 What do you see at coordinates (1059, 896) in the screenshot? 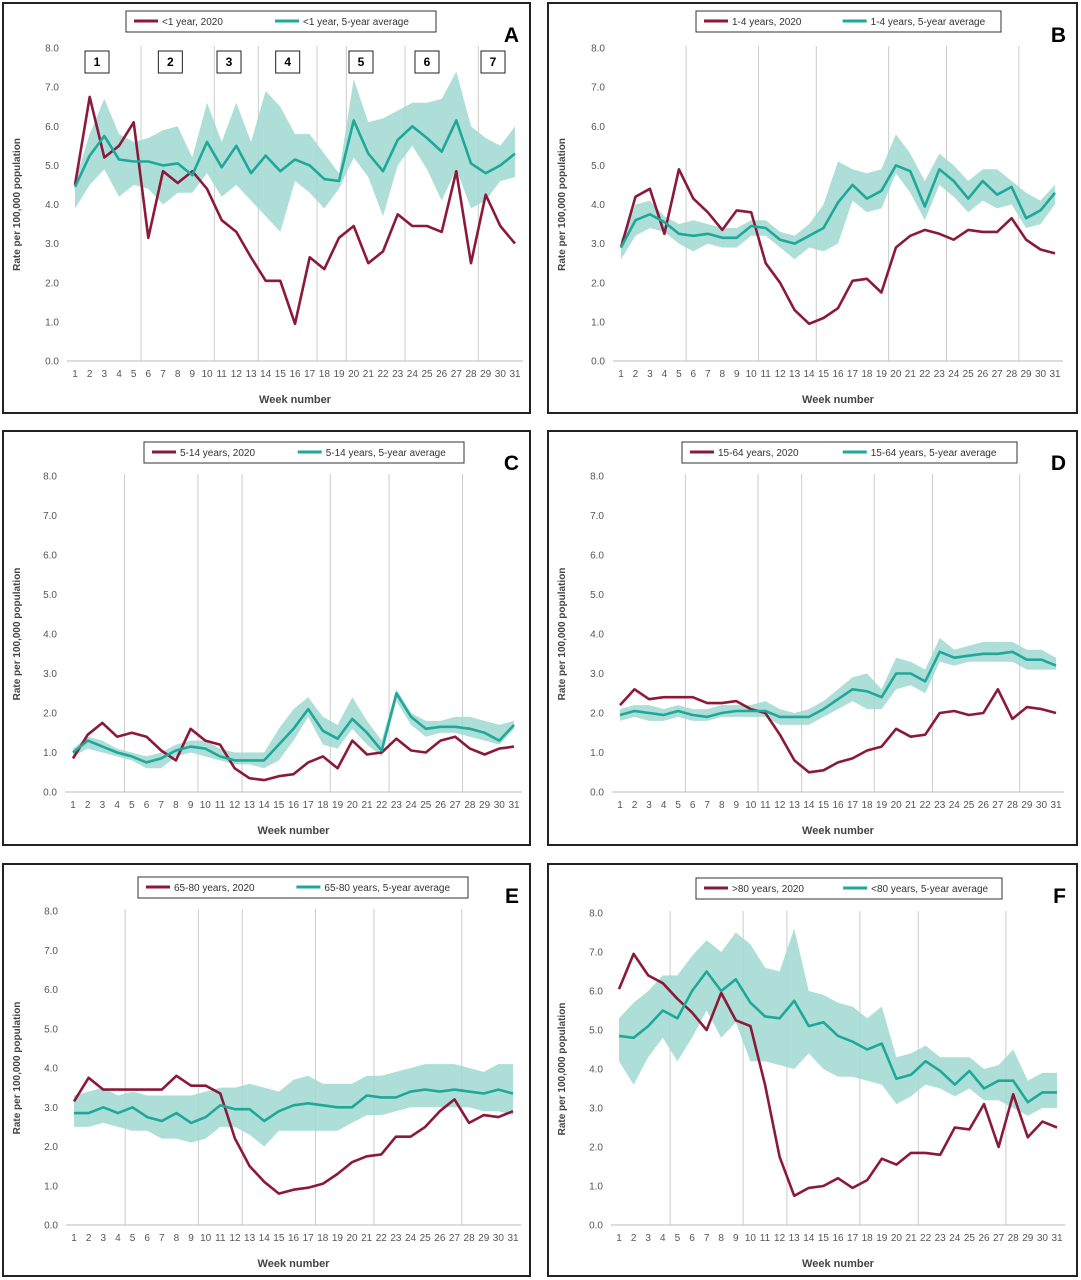
I see `panel-letter: F` at bounding box center [1059, 896].